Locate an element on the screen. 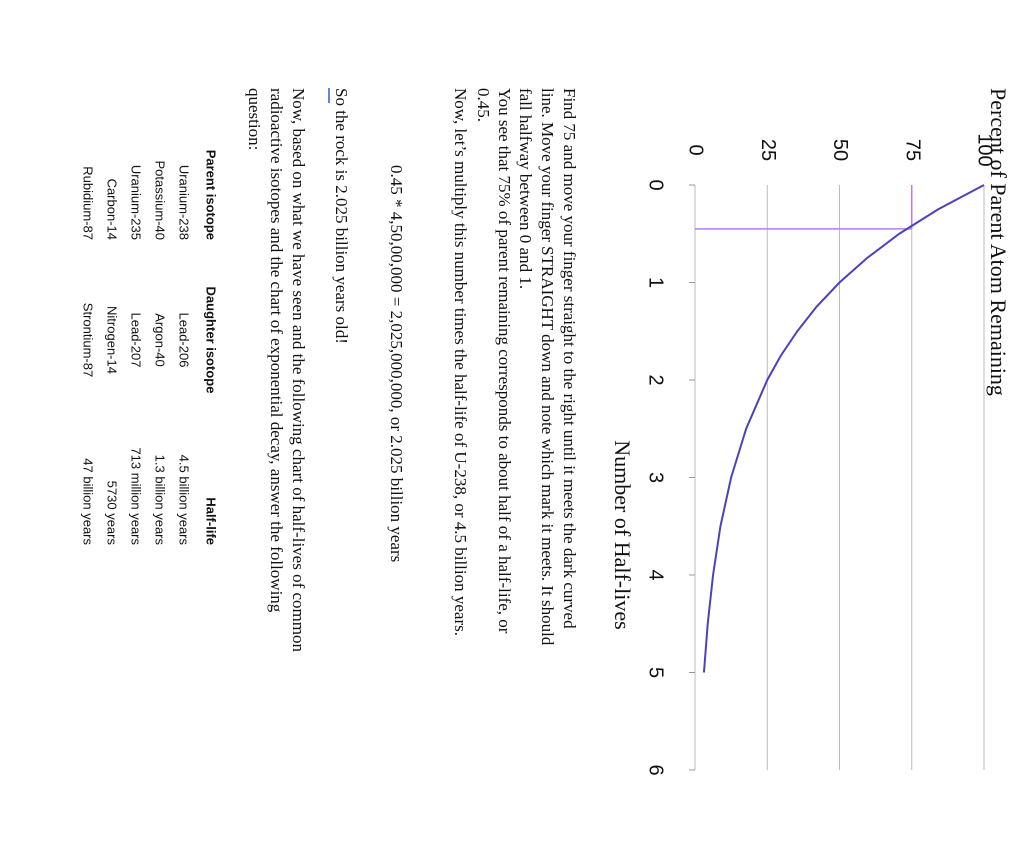 Image resolution: width=1024 pixels, height=852 pixels. table-cell: Uranium-238 is located at coordinates (184, 202).